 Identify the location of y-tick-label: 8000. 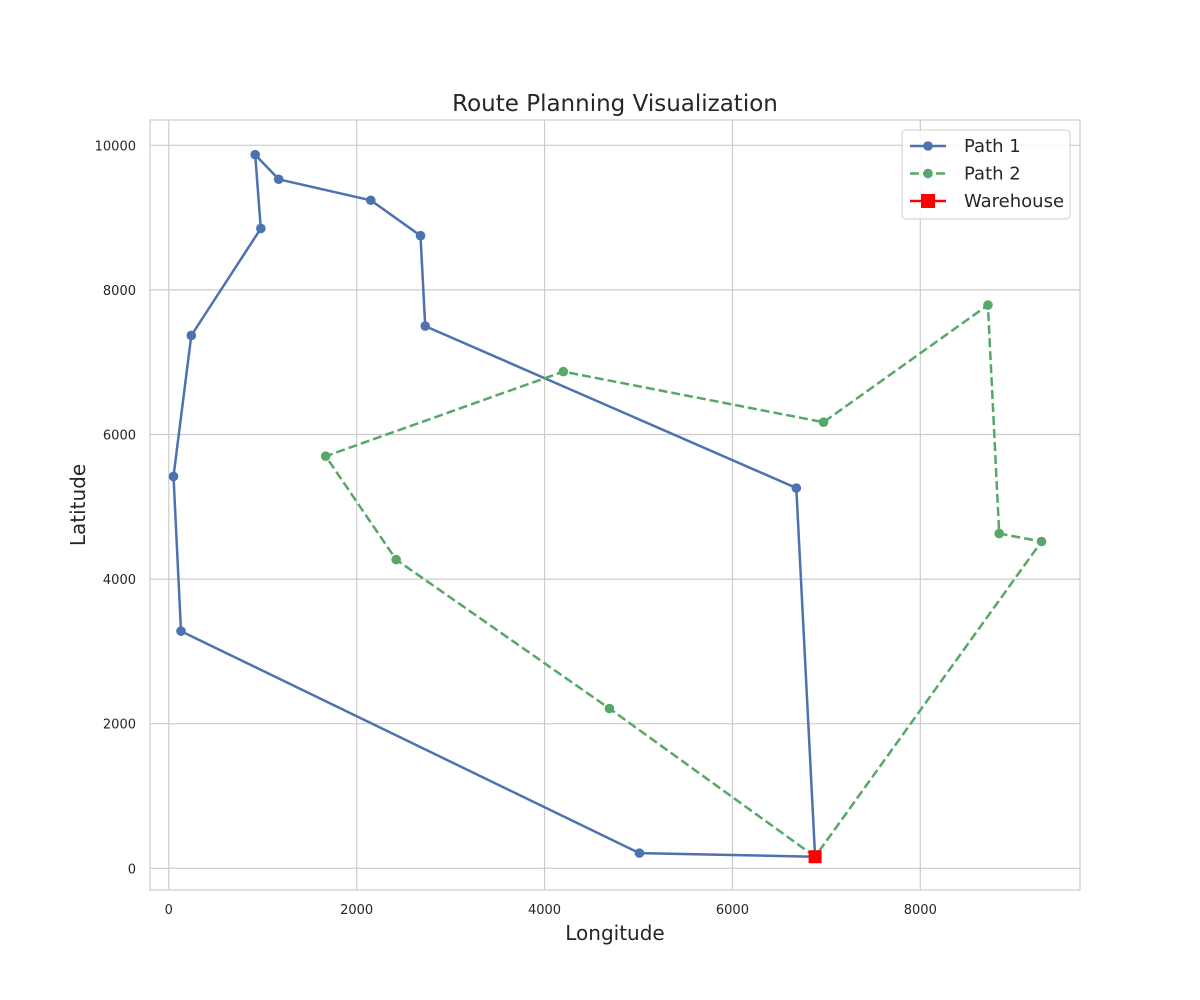
(119, 291).